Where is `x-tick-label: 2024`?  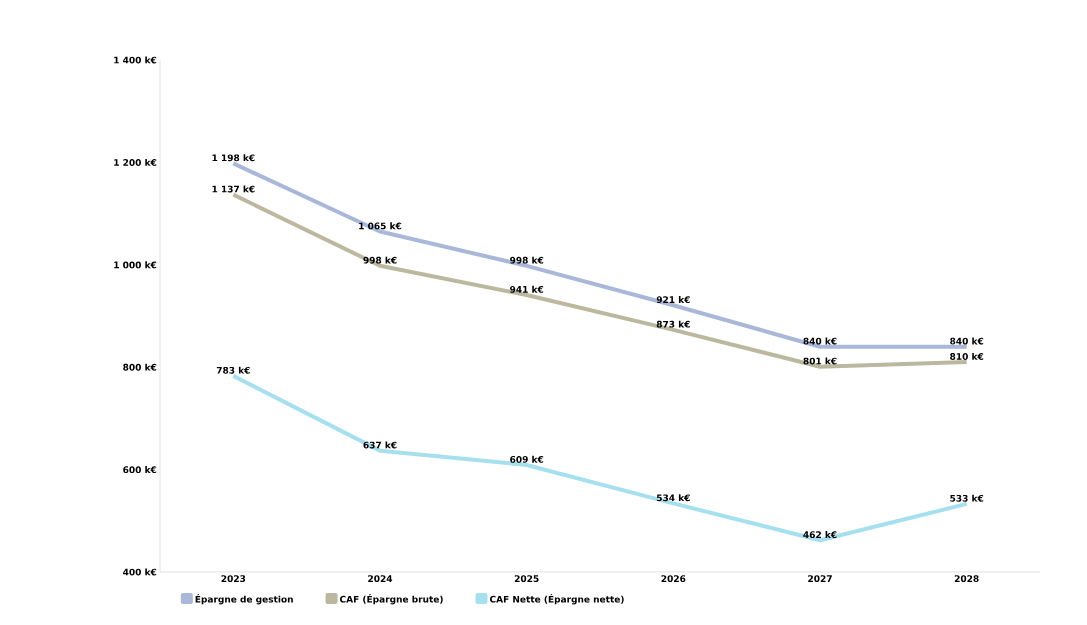 x-tick-label: 2024 is located at coordinates (380, 579).